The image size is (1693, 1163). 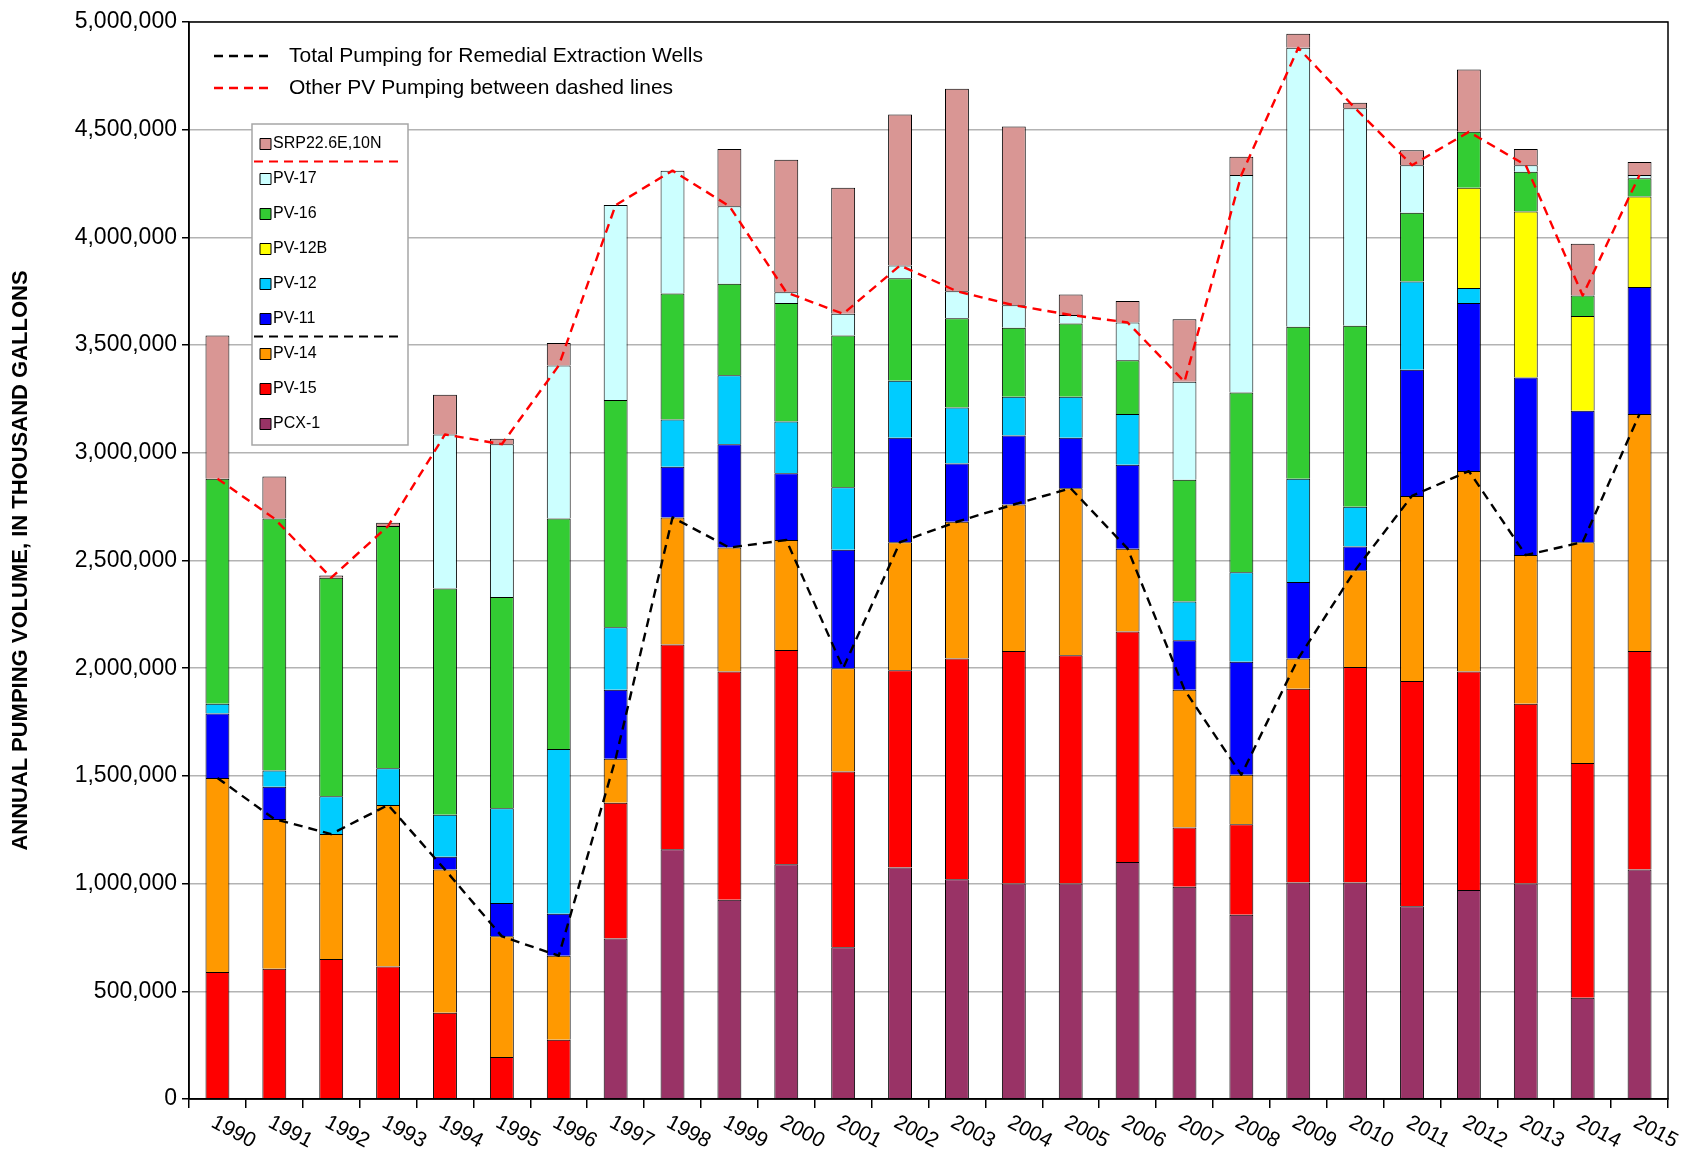 I want to click on x-tick-label: 2012, so click(x=1485, y=1130).